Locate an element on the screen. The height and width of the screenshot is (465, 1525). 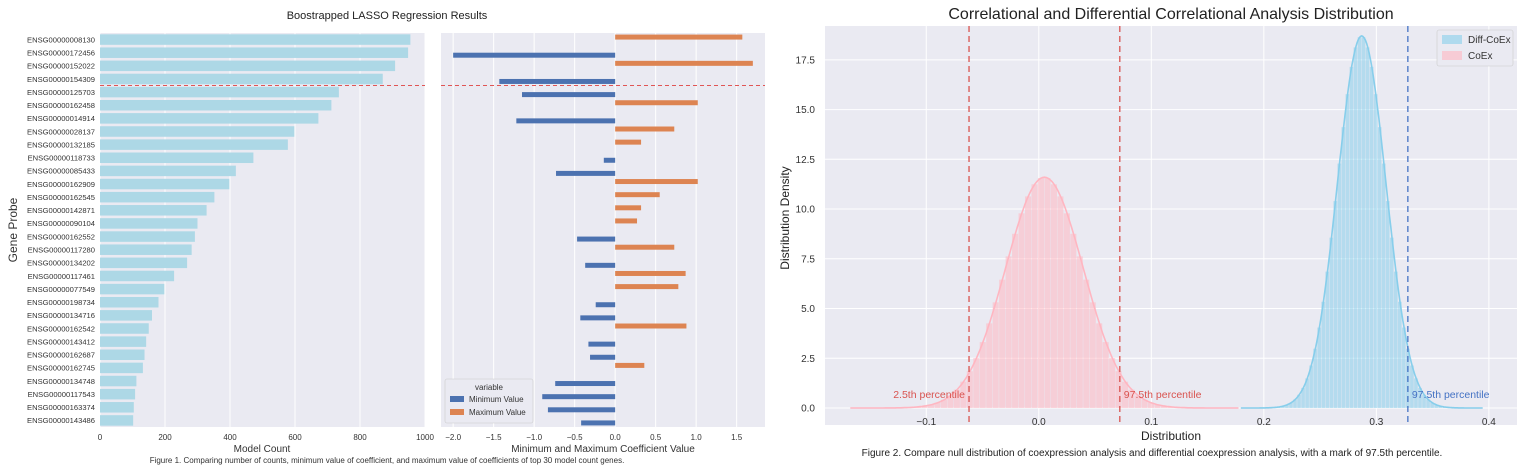
gene-label: ENSG00000162545 is located at coordinates (61, 197).